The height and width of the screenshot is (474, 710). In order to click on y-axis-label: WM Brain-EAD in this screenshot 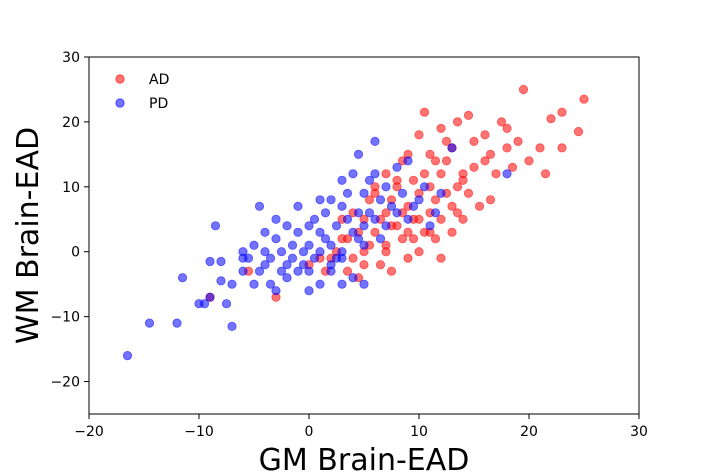, I will do `click(28, 235)`.